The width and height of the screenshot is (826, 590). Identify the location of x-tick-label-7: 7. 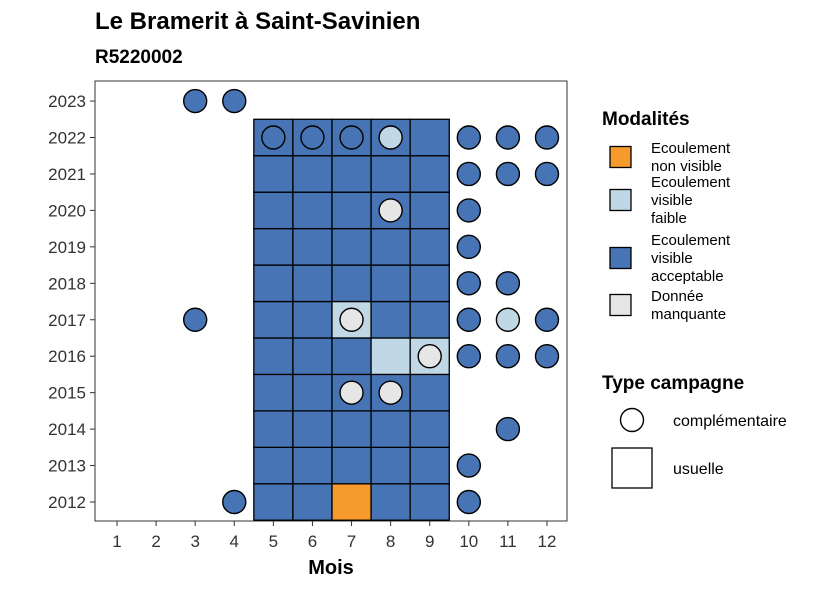
(351, 541).